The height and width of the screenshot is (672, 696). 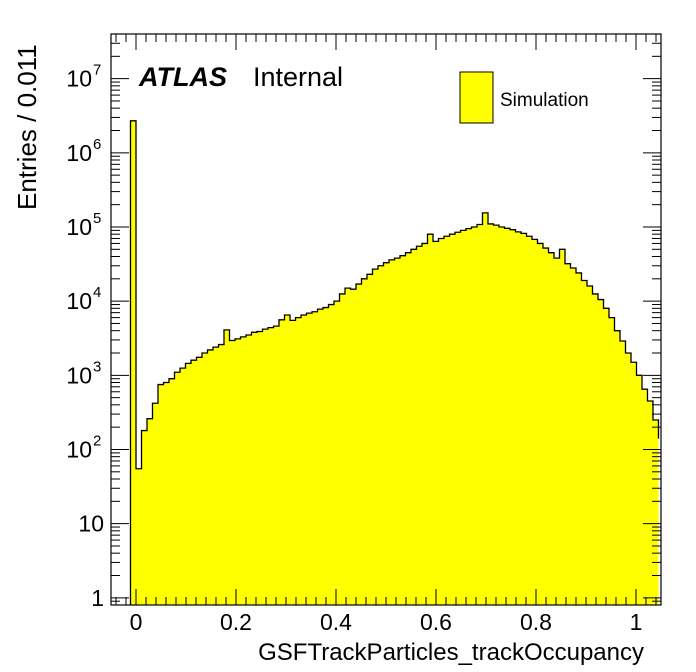 What do you see at coordinates (536, 622) in the screenshot?
I see `x-tick-label: 0.8` at bounding box center [536, 622].